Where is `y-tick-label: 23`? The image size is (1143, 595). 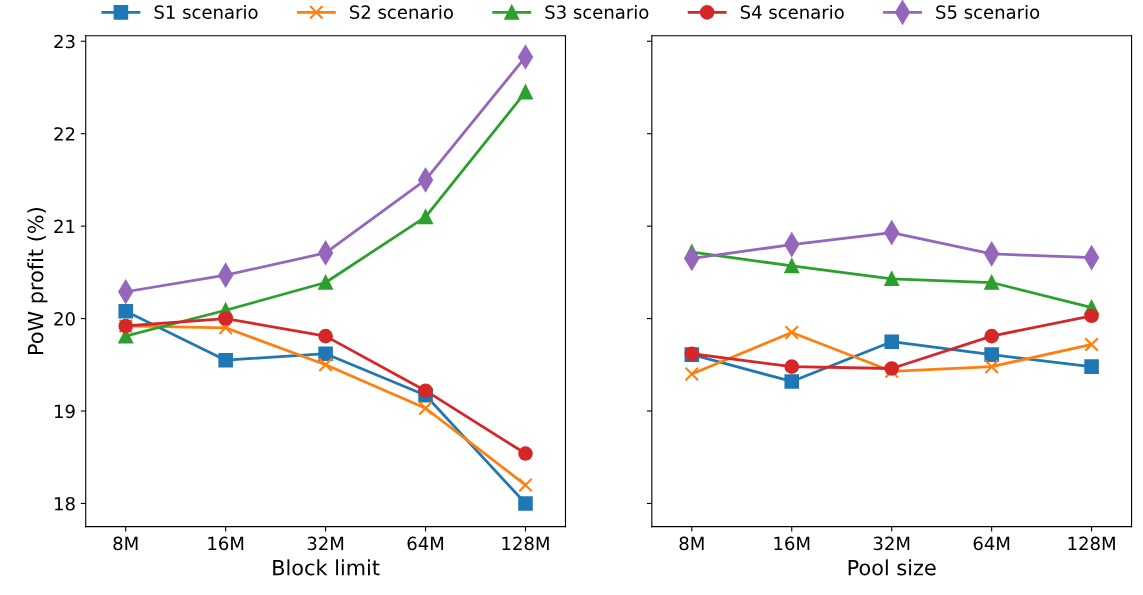 y-tick-label: 23 is located at coordinates (64, 41).